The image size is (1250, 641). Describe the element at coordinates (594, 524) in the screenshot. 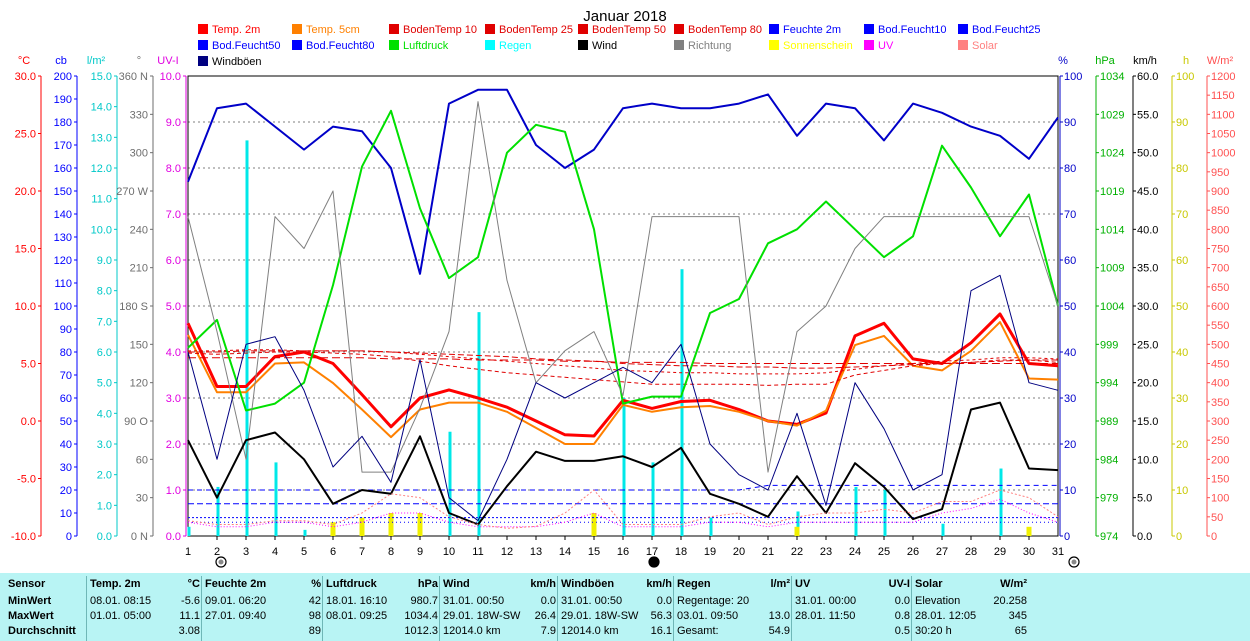

I see `sunshine-bar` at that location.